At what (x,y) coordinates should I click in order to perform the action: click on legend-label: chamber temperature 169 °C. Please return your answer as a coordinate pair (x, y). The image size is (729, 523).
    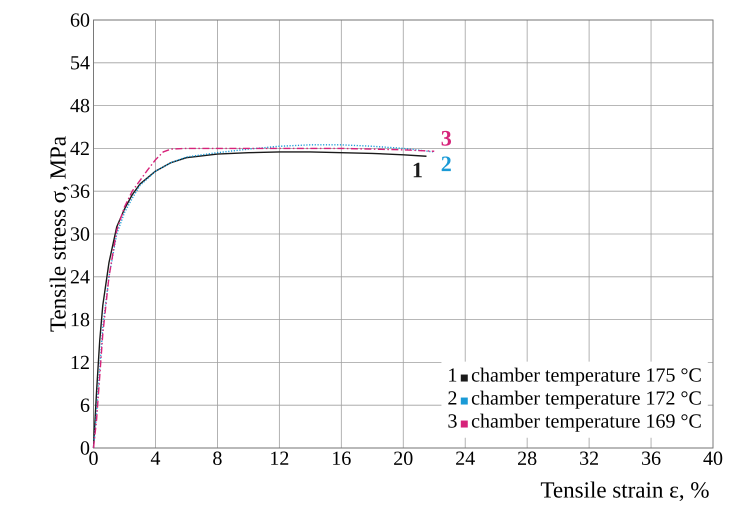
    Looking at the image, I should click on (586, 423).